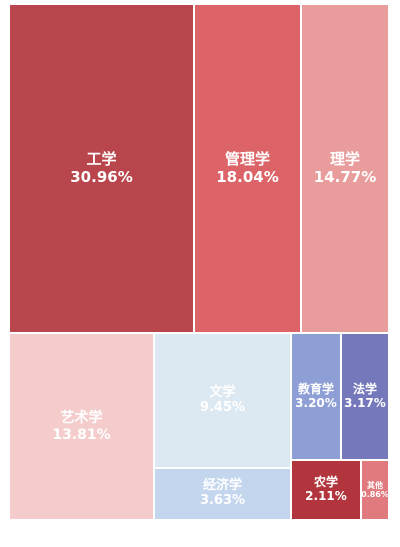 This screenshot has width=400, height=547. What do you see at coordinates (316, 402) in the screenshot?
I see `tile-value: 3.20%` at bounding box center [316, 402].